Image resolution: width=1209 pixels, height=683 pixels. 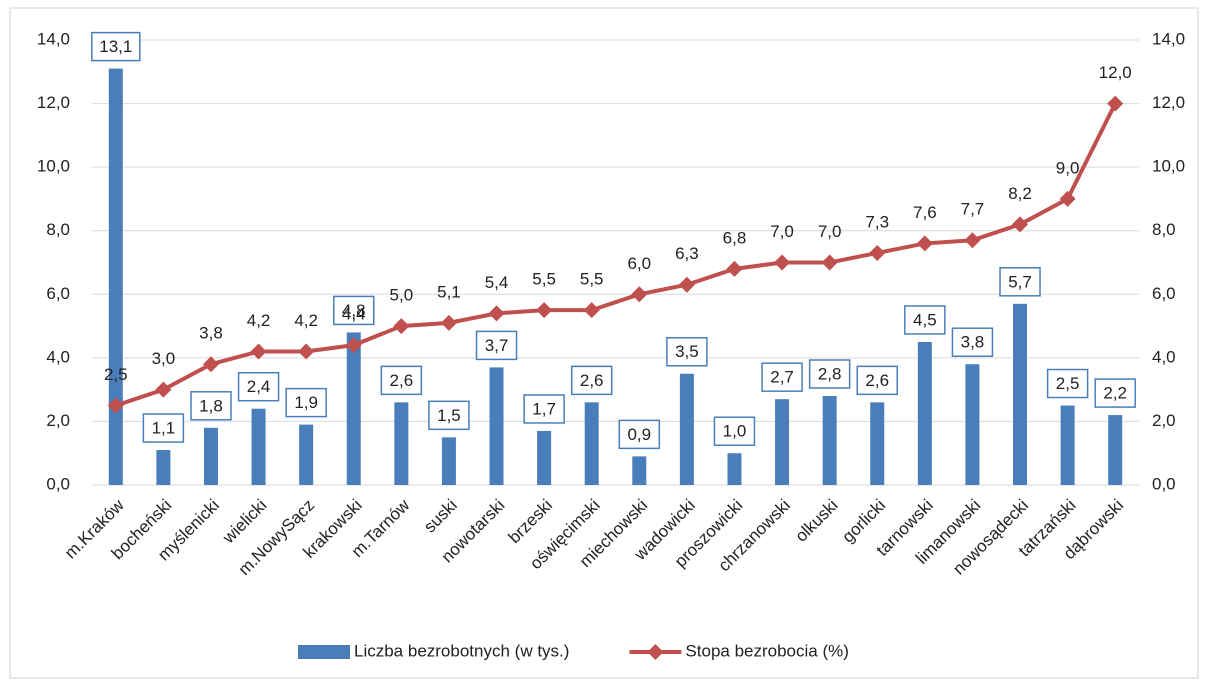 I want to click on y-tick-label: 0,0, so click(x=58, y=483).